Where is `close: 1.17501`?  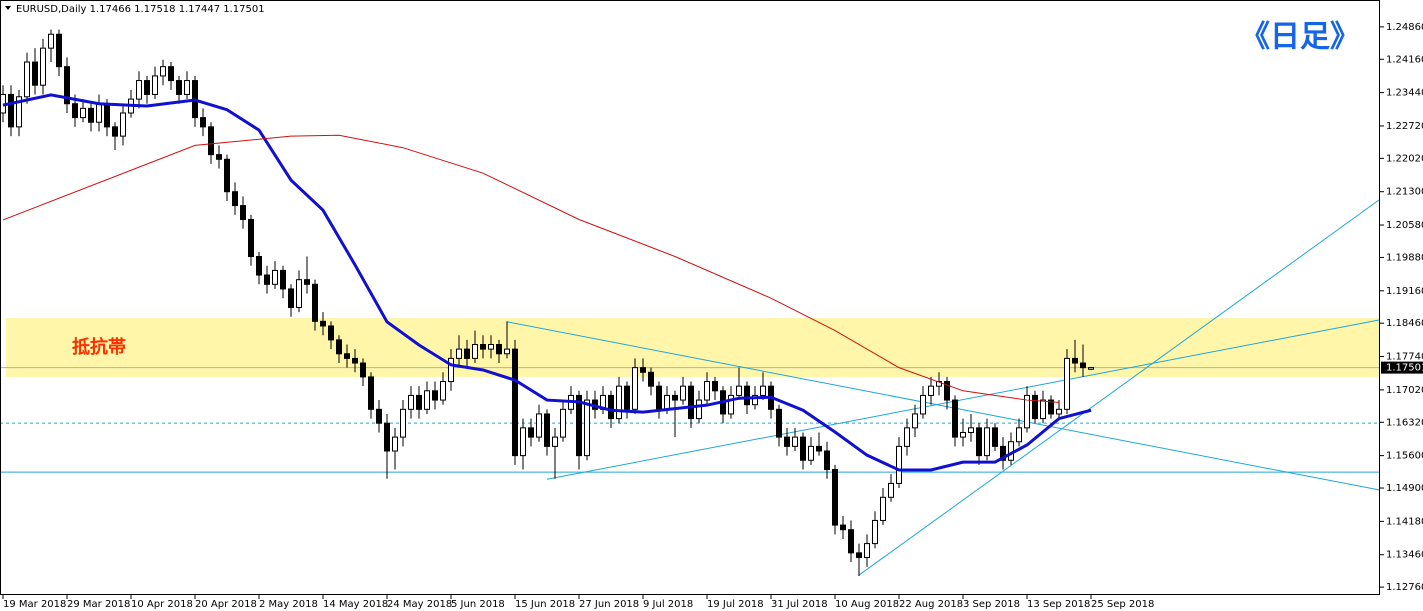
close: 1.17501 is located at coordinates (243, 9).